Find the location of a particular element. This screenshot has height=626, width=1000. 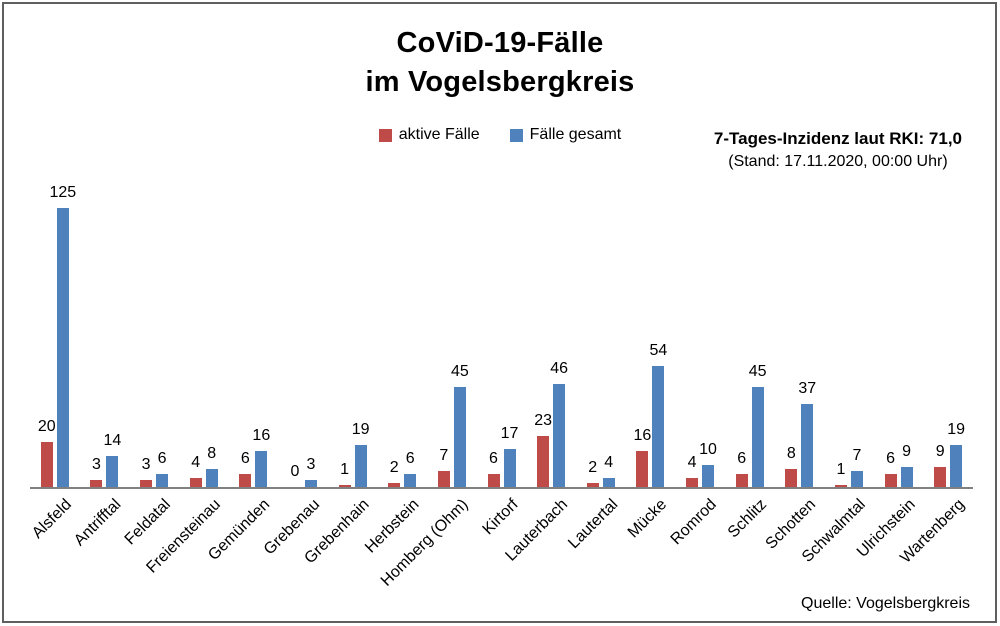

bar-value-label: 37 is located at coordinates (807, 388).